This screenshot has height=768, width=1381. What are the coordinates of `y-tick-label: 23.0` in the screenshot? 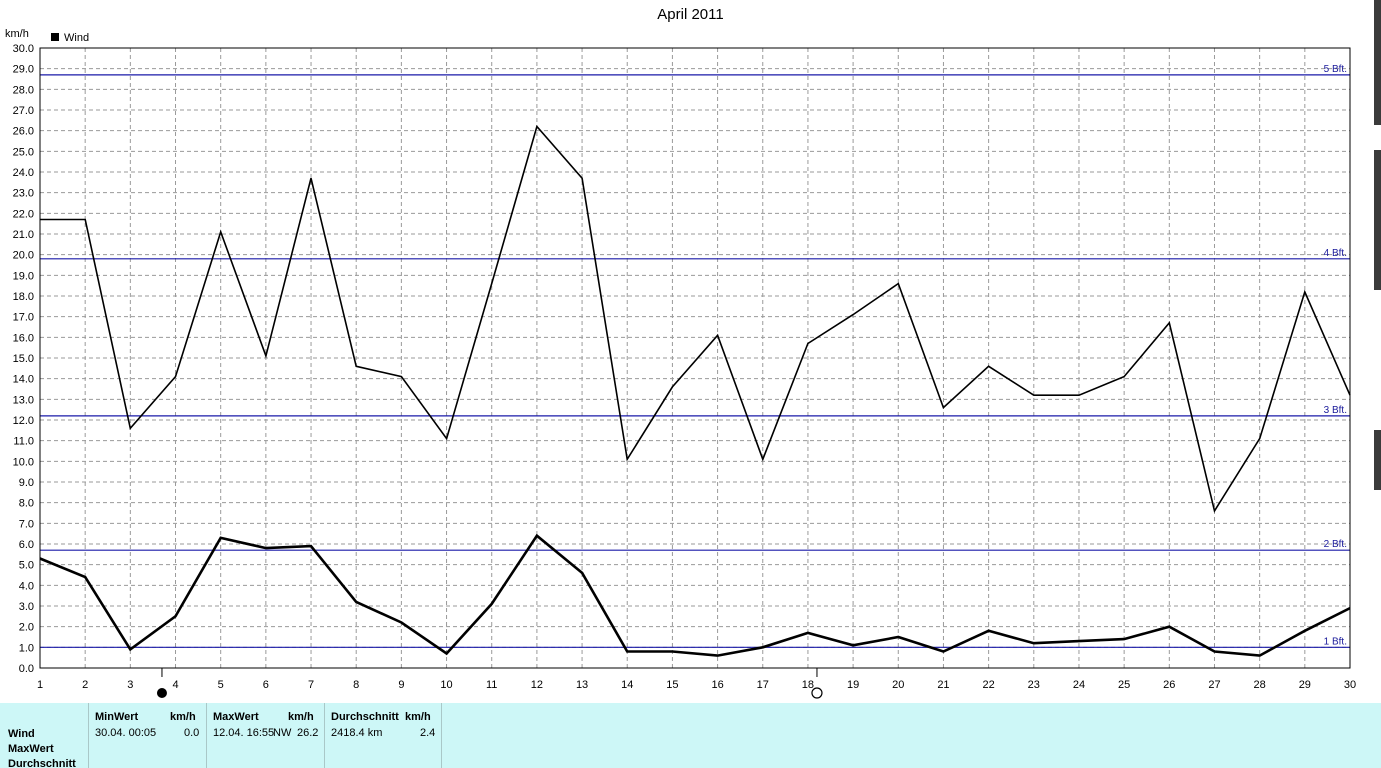 It's located at (23, 194).